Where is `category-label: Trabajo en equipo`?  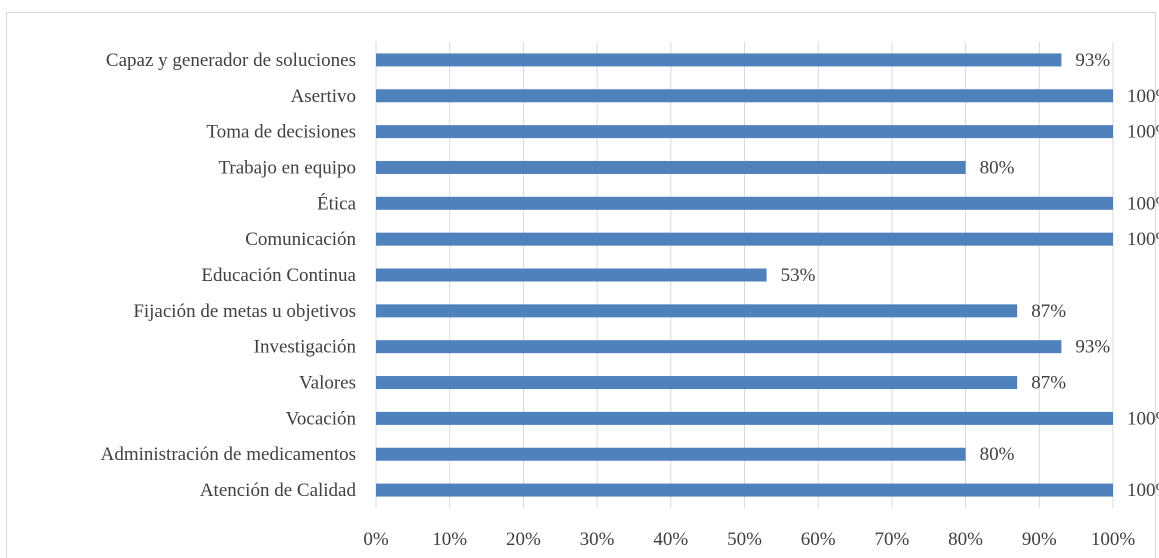
category-label: Trabajo en equipo is located at coordinates (287, 167).